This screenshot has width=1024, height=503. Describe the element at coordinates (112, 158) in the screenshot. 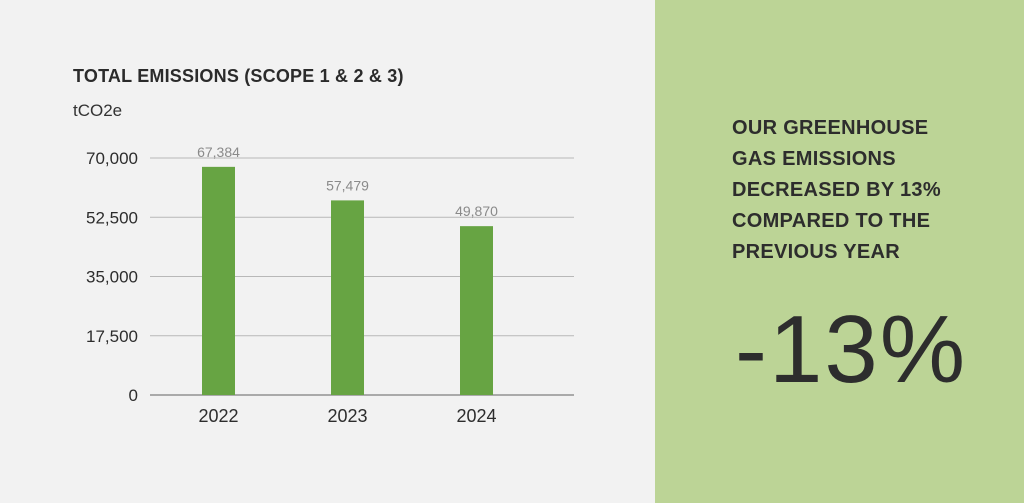

I see `y-tick-label: 70,000` at that location.